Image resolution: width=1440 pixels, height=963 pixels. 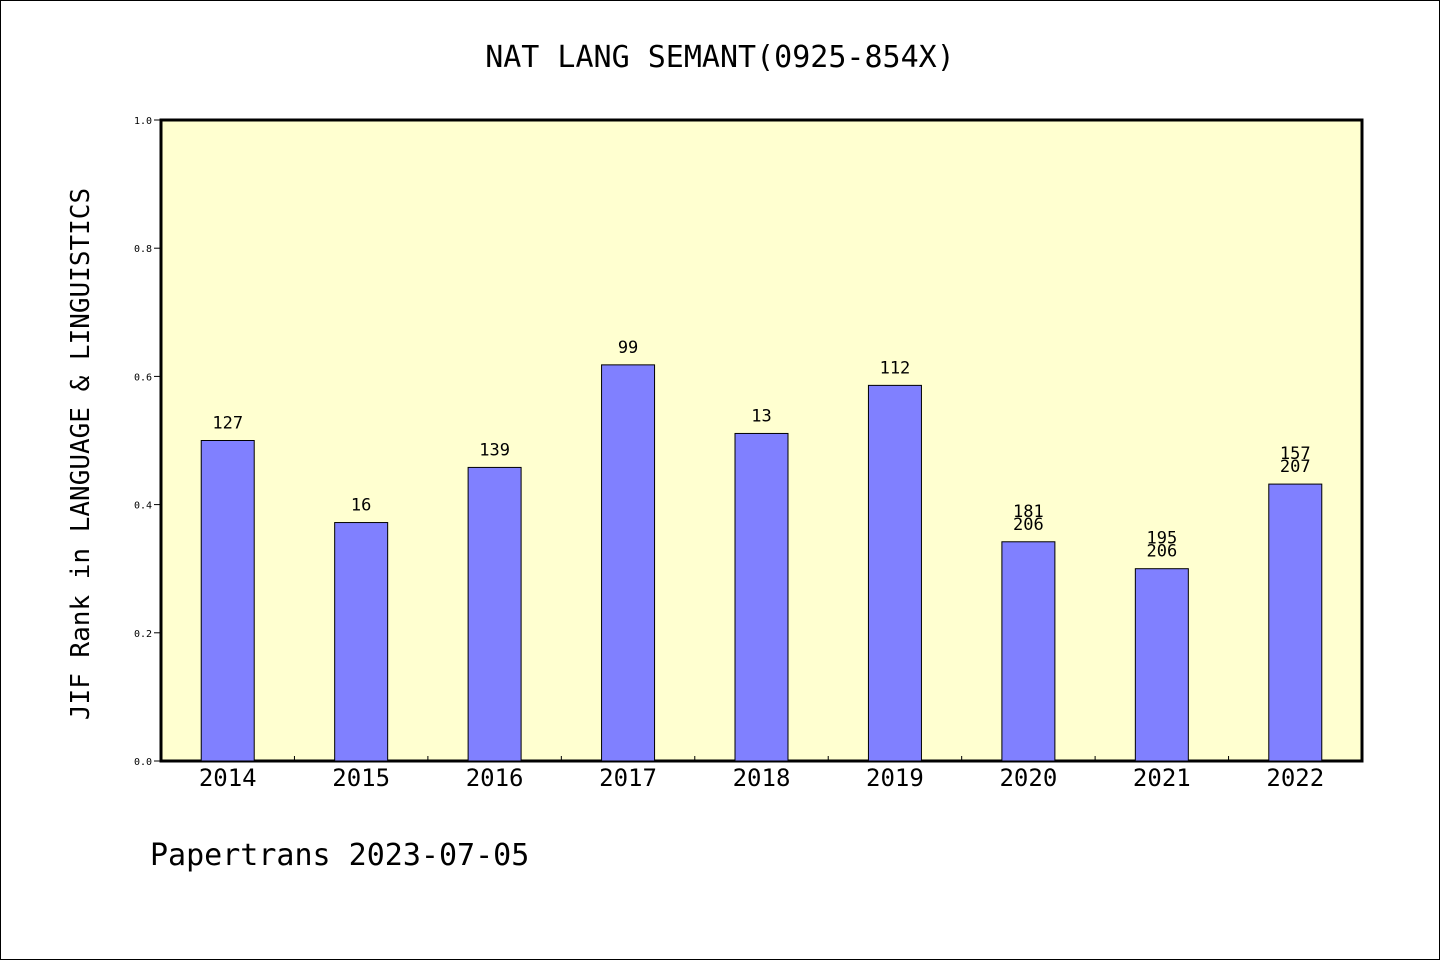 I want to click on y-tick-label: 0.8, so click(x=143, y=249).